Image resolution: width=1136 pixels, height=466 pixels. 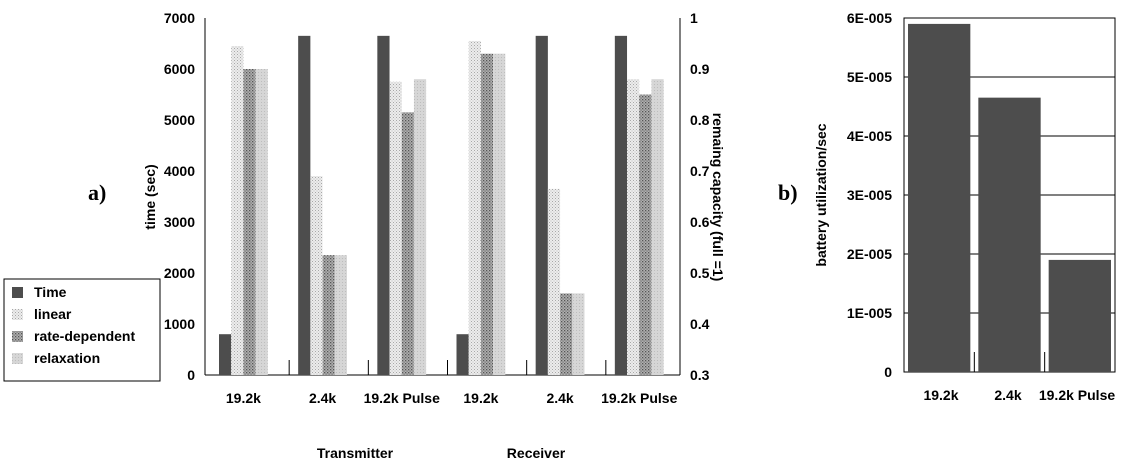 I want to click on chart-a-y-tick-label: 3000, so click(x=179, y=222).